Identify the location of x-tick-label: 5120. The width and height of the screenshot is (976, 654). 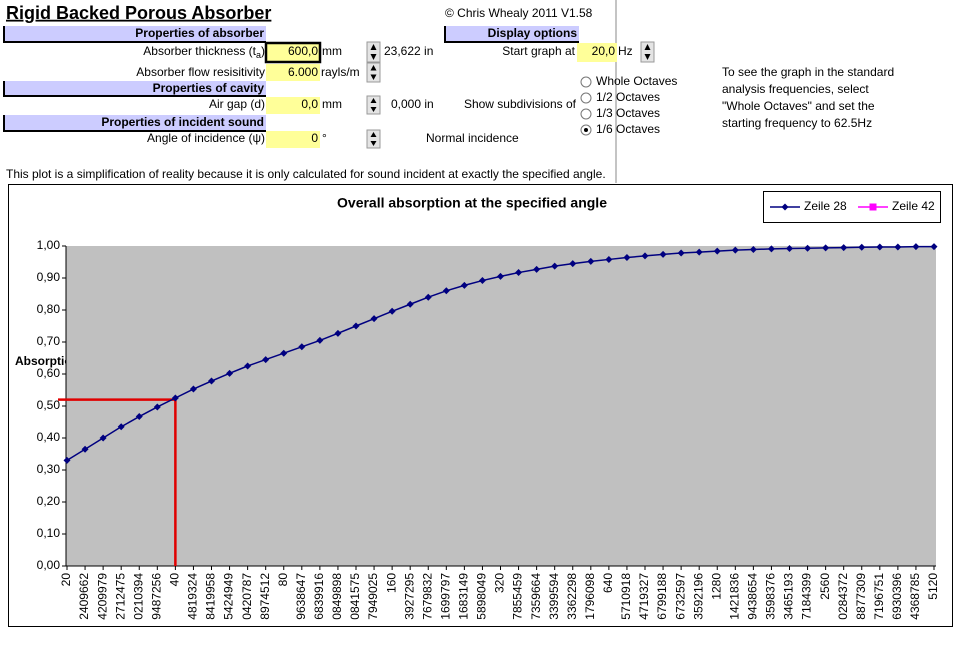
(933, 586).